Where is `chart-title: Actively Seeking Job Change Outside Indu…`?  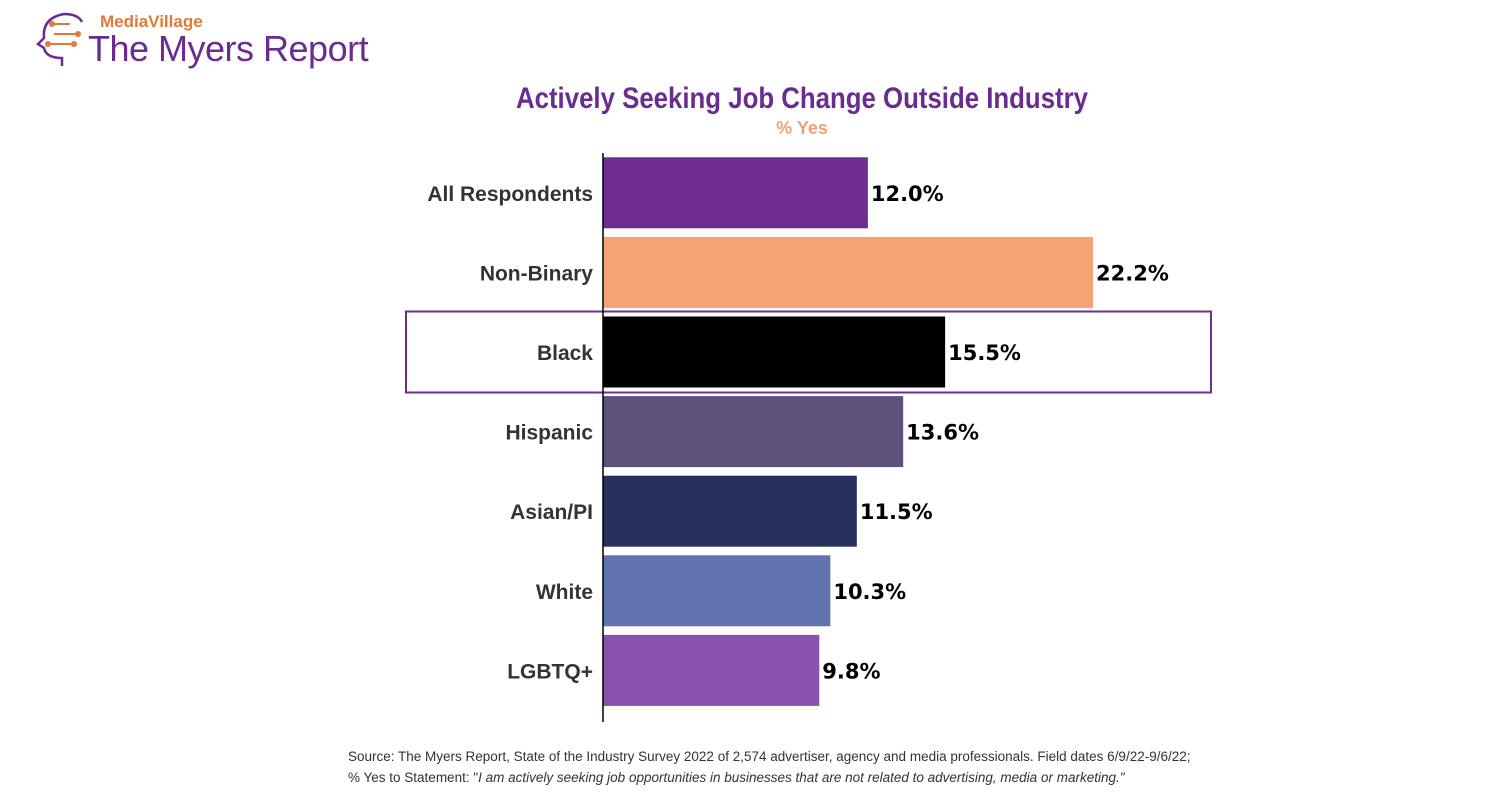 chart-title: Actively Seeking Job Change Outside Indu… is located at coordinates (802, 98).